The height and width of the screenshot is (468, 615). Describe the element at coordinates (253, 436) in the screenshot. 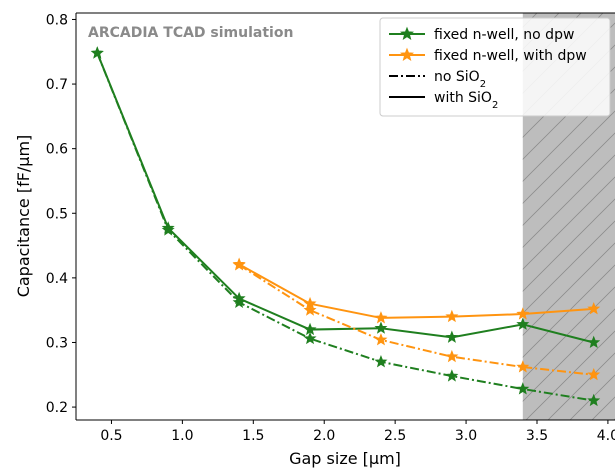

I see `x-tick-label: 1.5` at that location.